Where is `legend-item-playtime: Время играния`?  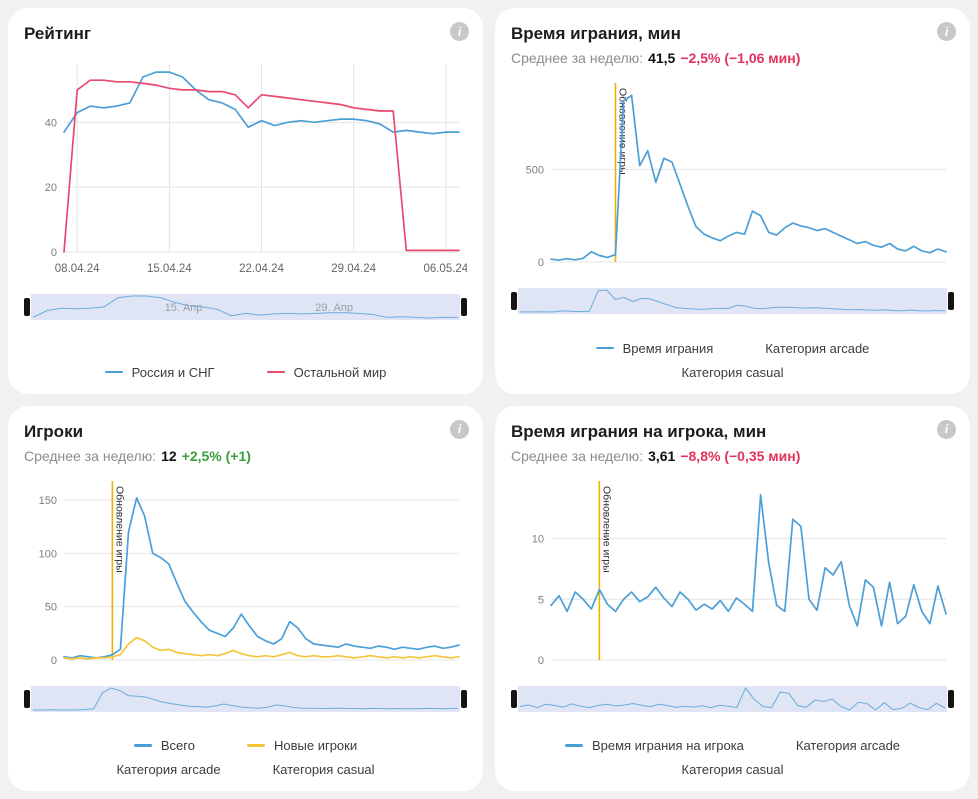
legend-item-playtime: Время играния is located at coordinates (654, 348).